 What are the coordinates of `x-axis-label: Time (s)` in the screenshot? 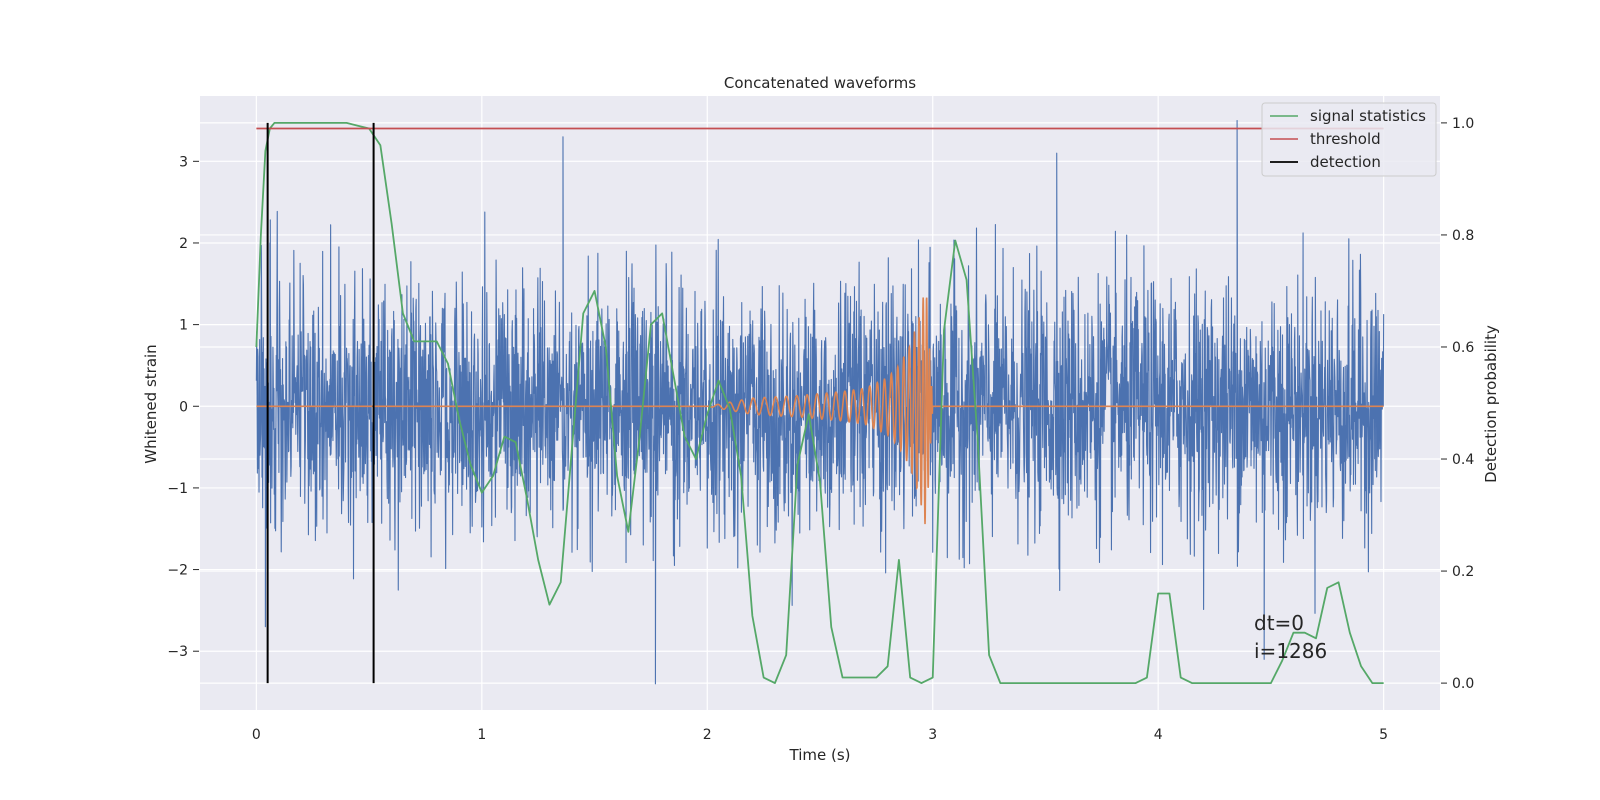 It's located at (820, 755).